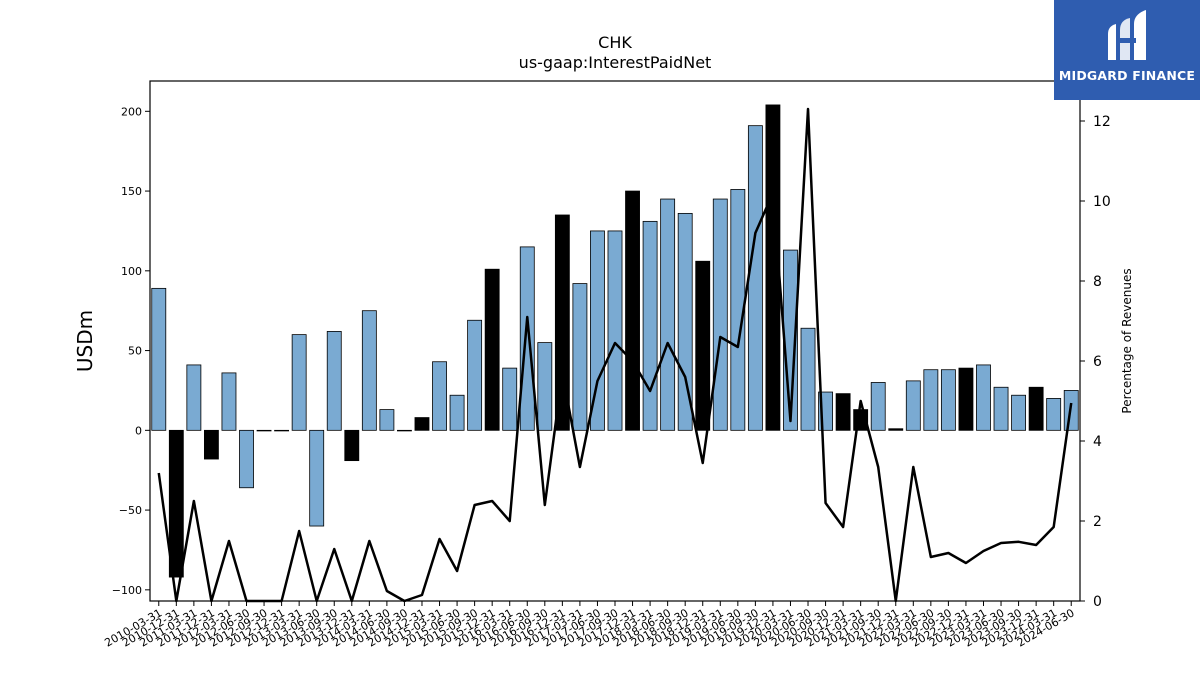 The height and width of the screenshot is (675, 1200). What do you see at coordinates (1097, 282) in the screenshot?
I see `y2-tick-label: 8` at bounding box center [1097, 282].